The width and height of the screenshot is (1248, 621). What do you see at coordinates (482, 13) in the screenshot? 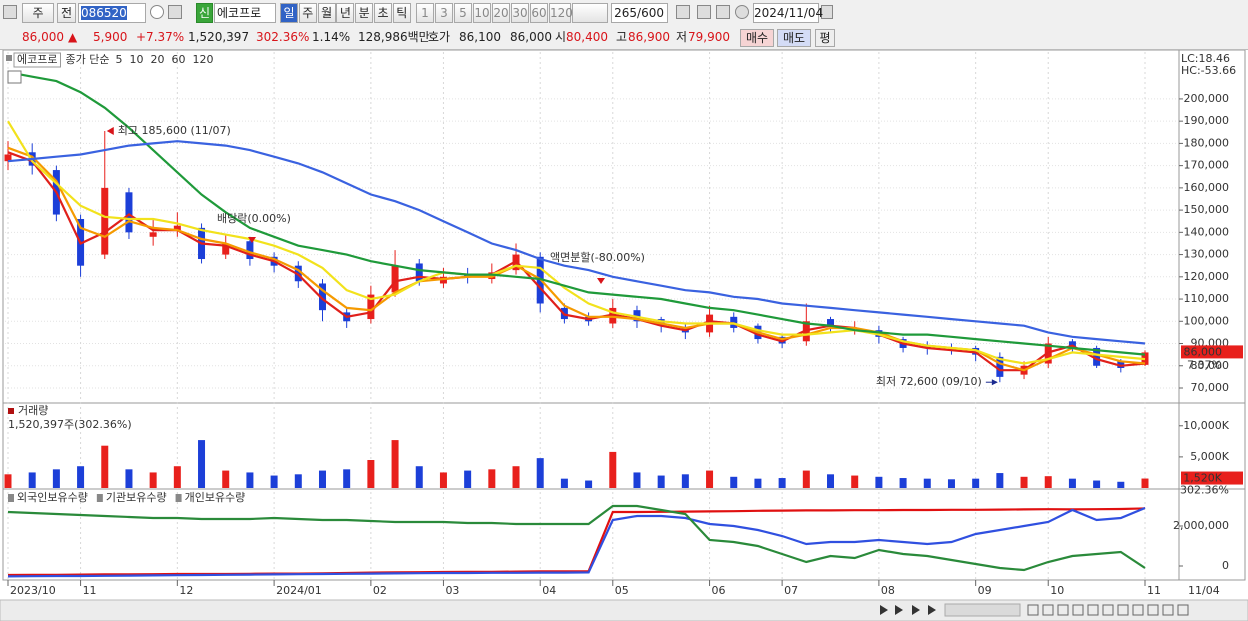
I see `interval-button: 10` at bounding box center [482, 13].